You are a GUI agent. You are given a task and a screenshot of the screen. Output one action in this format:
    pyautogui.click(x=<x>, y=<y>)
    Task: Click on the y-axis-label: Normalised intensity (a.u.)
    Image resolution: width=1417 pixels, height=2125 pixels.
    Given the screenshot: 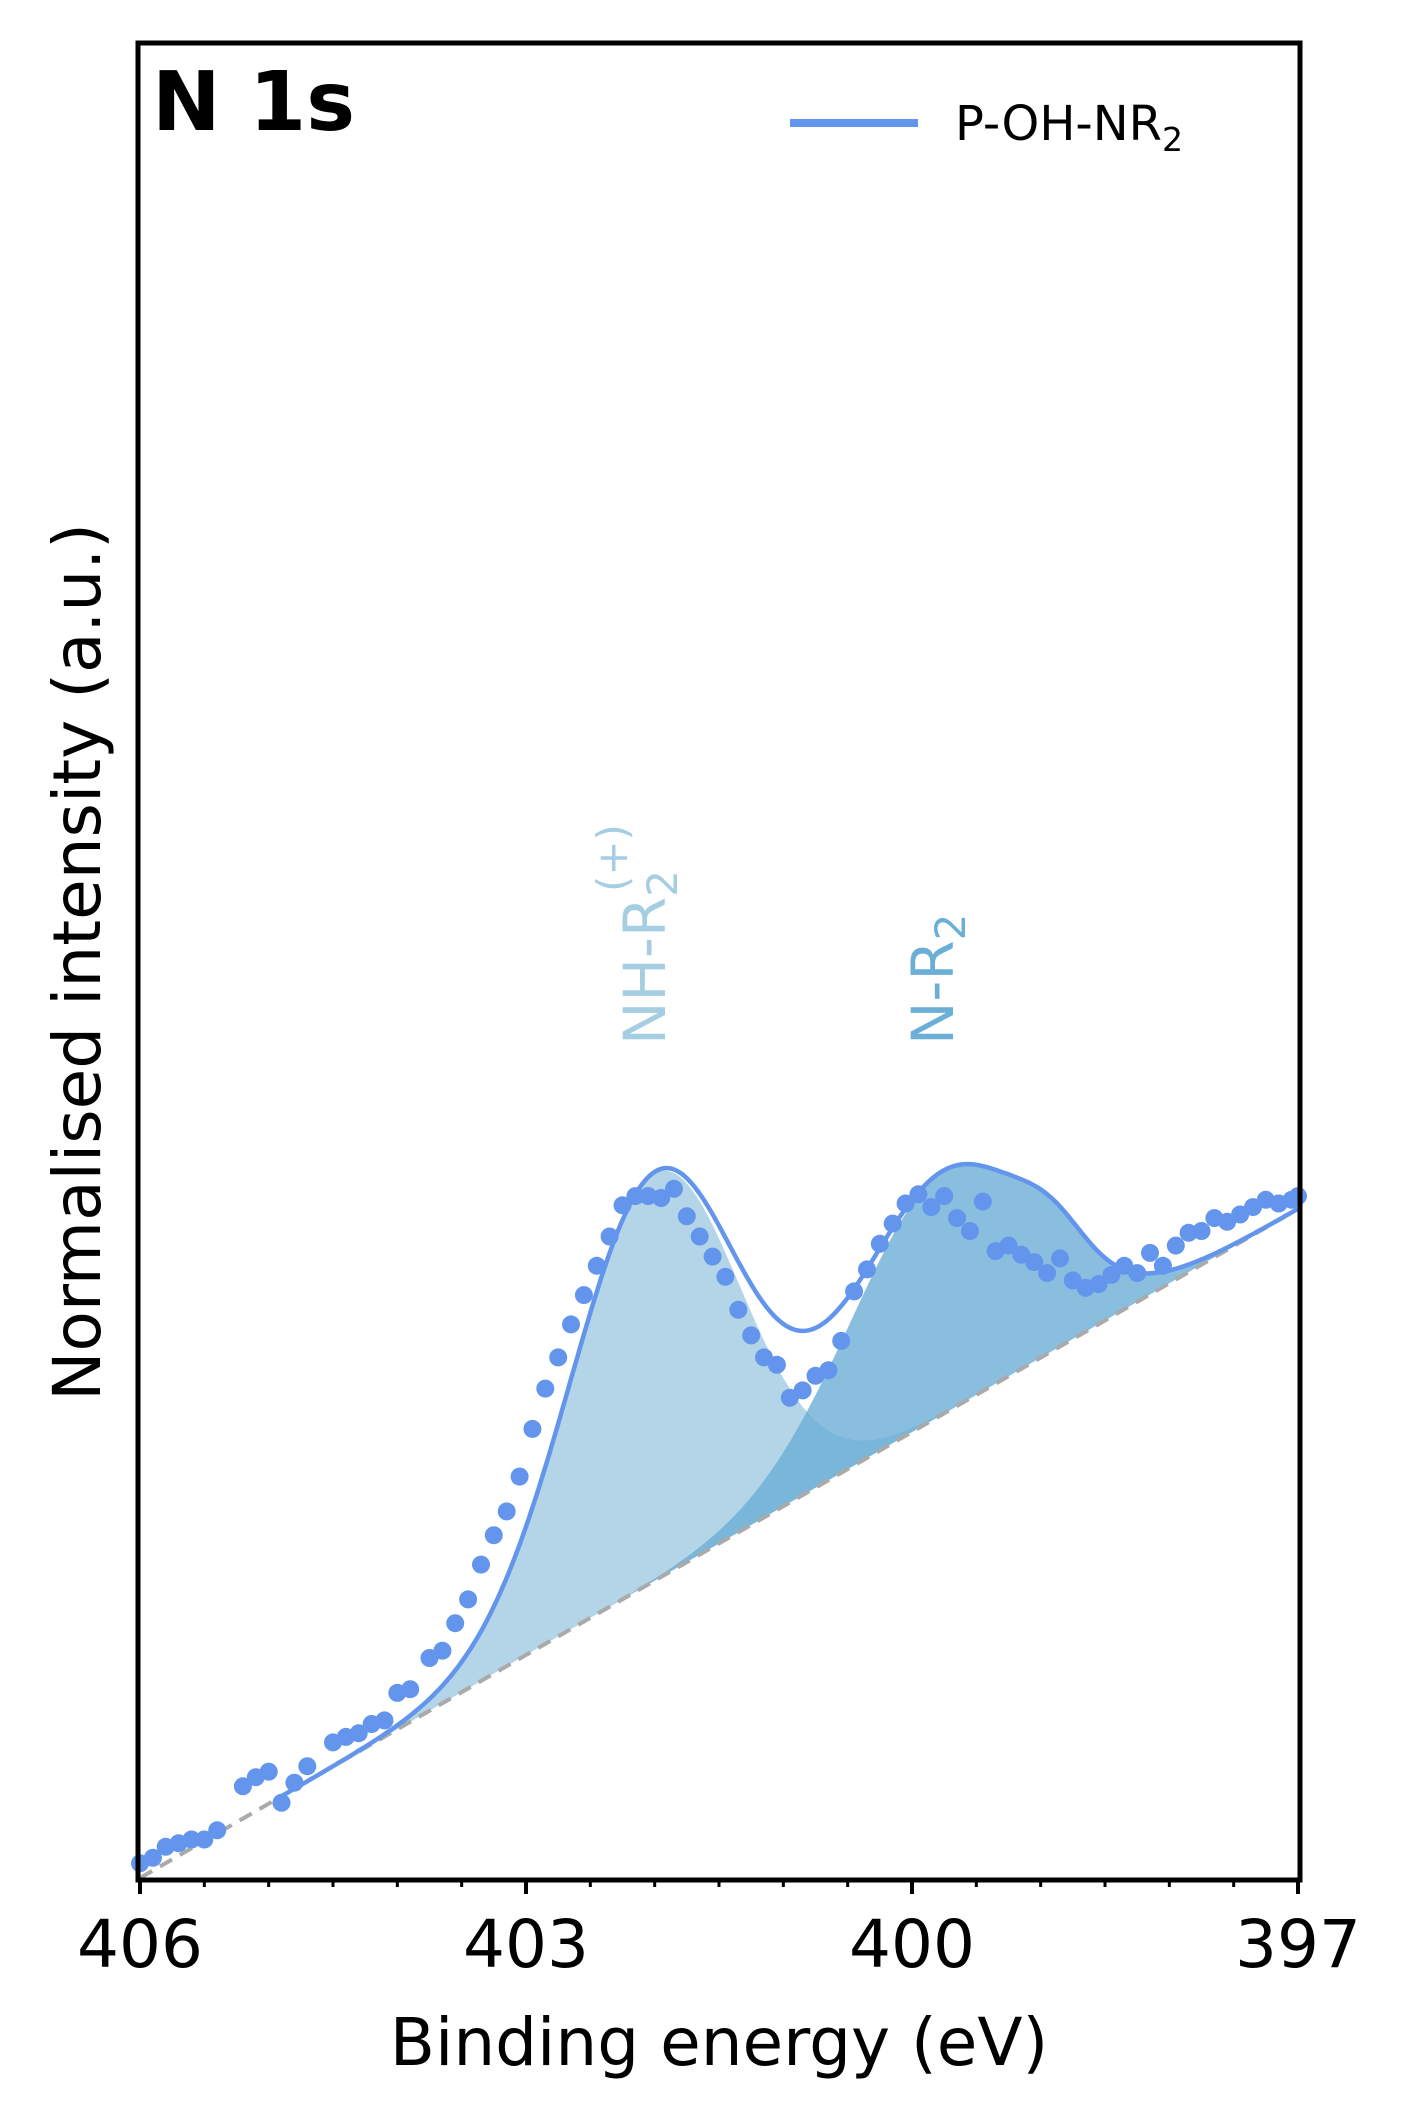 What is the action you would take?
    pyautogui.click(x=77, y=962)
    